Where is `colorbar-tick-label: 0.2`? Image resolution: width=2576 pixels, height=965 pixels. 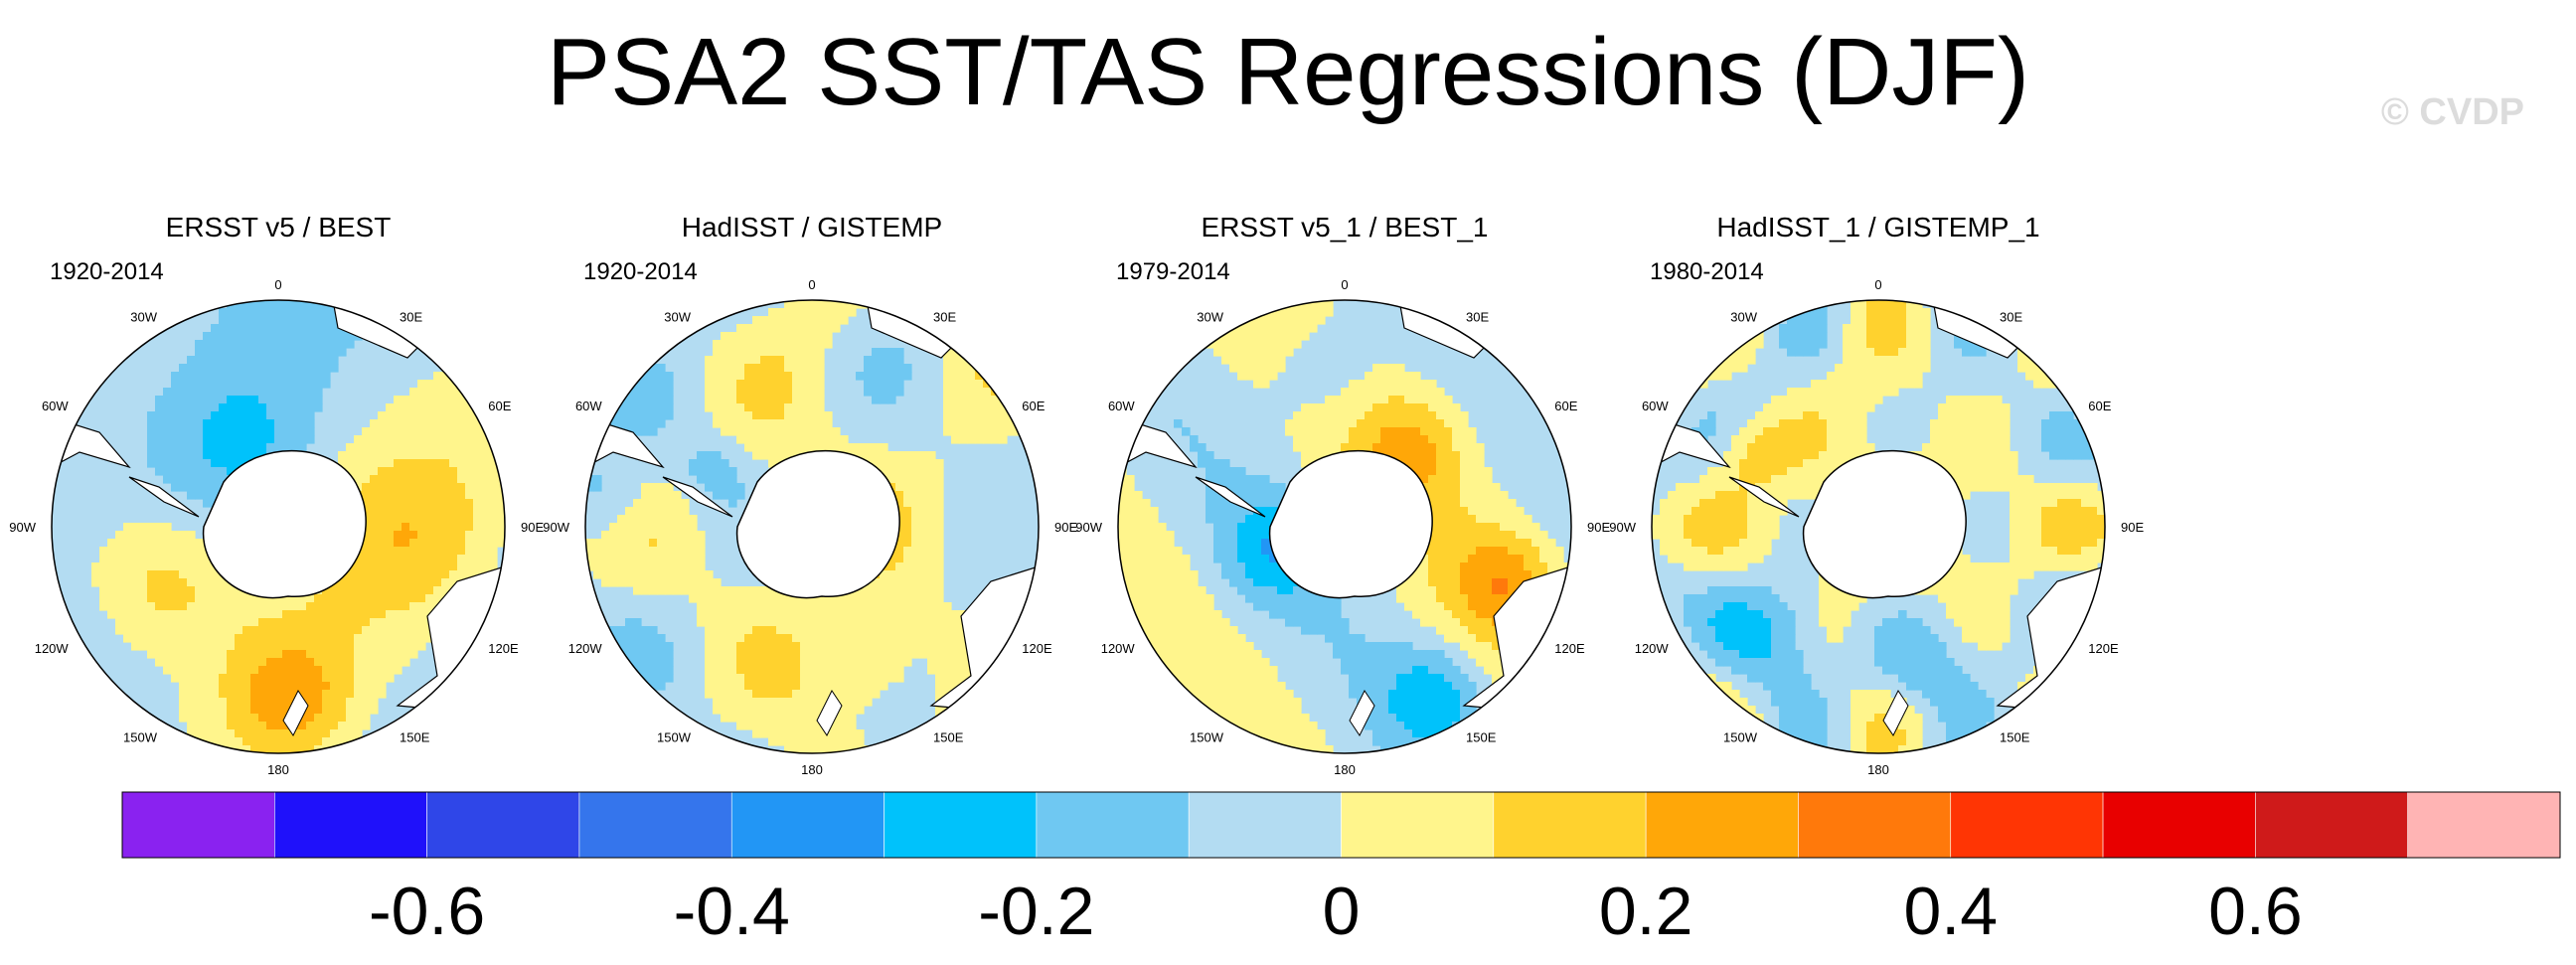 colorbar-tick-label: 0.2 is located at coordinates (1646, 912).